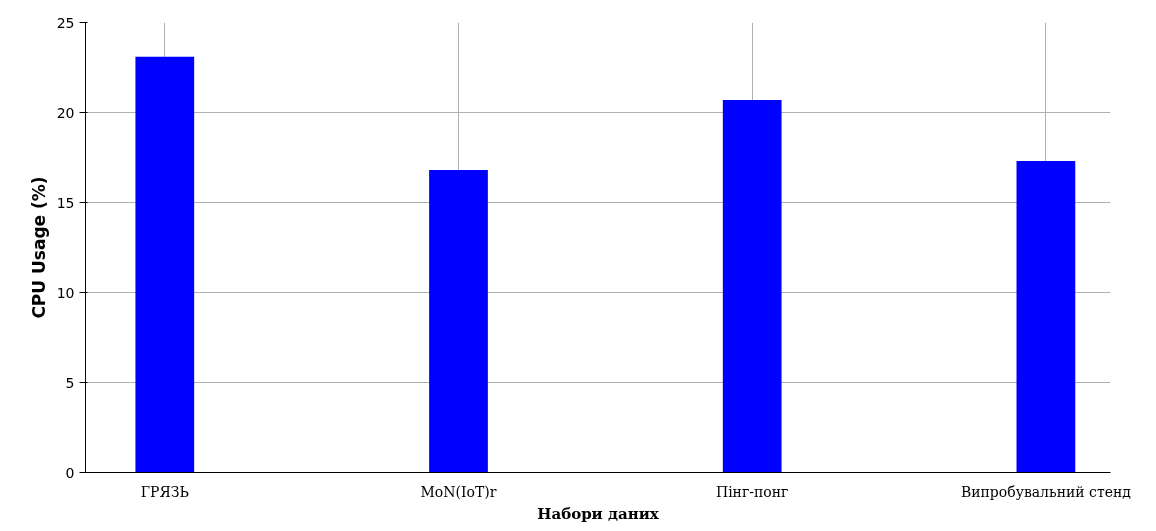  What do you see at coordinates (458, 491) in the screenshot?
I see `x-tick-label: MoN(IoT)r` at bounding box center [458, 491].